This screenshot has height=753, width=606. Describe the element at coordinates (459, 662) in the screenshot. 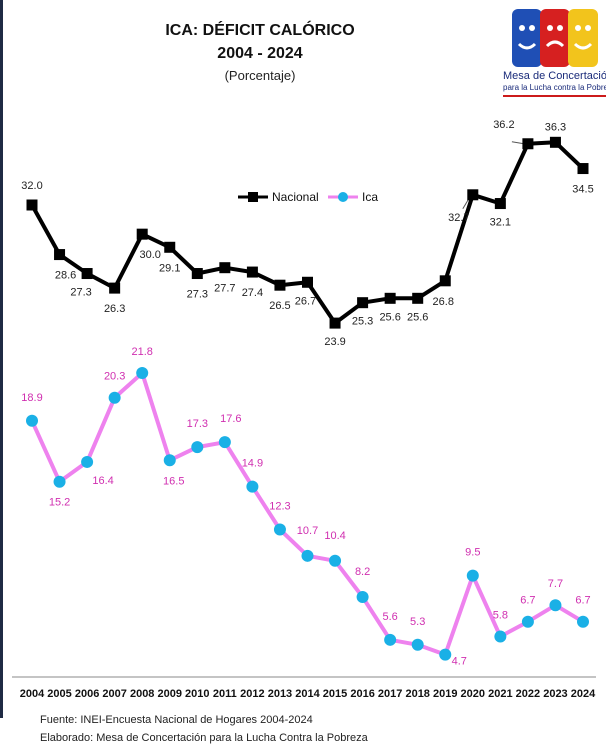

I see `ica-data-label: 4.7` at that location.